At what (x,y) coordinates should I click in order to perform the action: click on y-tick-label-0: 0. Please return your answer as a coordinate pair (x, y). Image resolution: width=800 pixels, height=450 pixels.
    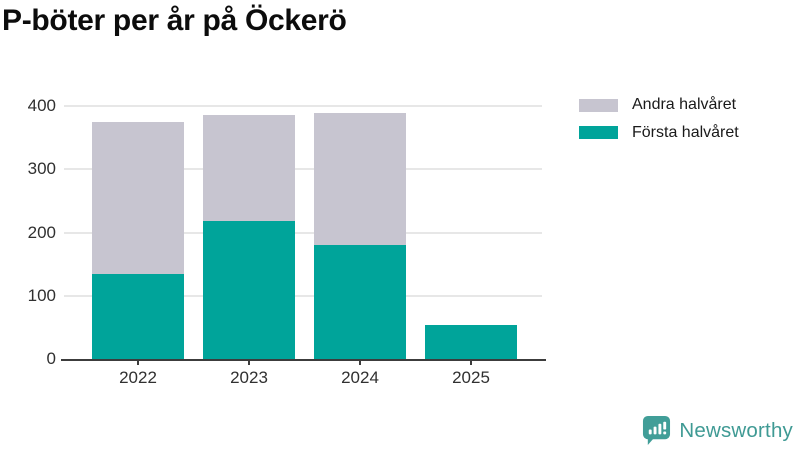
    Looking at the image, I should click on (51, 358).